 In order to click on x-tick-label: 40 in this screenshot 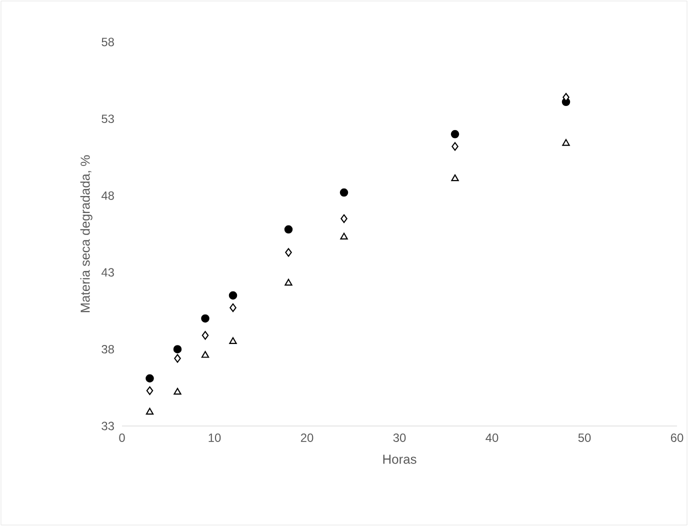, I will do `click(492, 438)`.